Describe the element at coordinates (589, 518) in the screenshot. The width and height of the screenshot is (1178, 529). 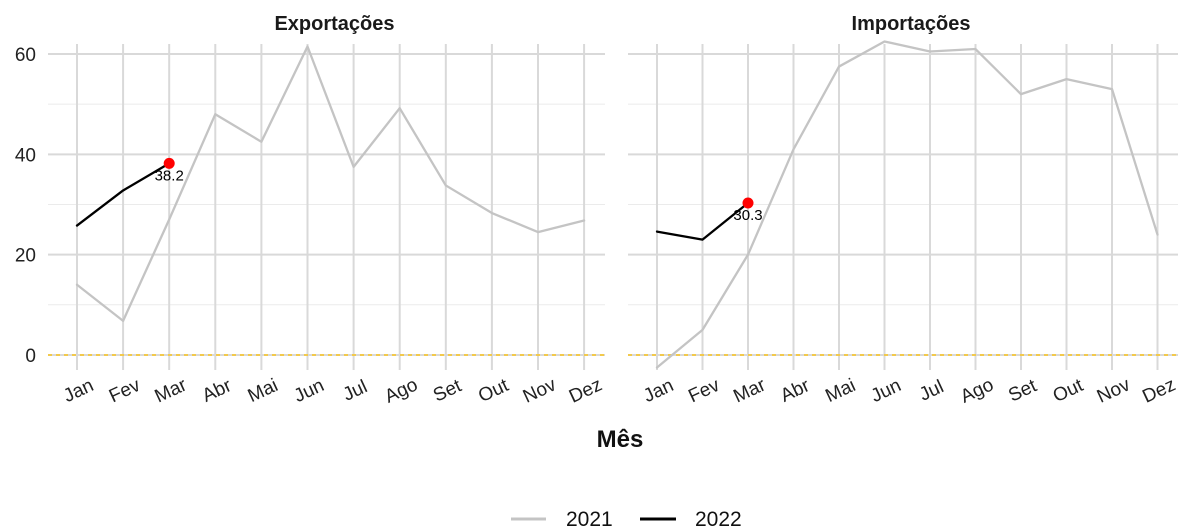
I see `legend-label-2021: 2021` at that location.